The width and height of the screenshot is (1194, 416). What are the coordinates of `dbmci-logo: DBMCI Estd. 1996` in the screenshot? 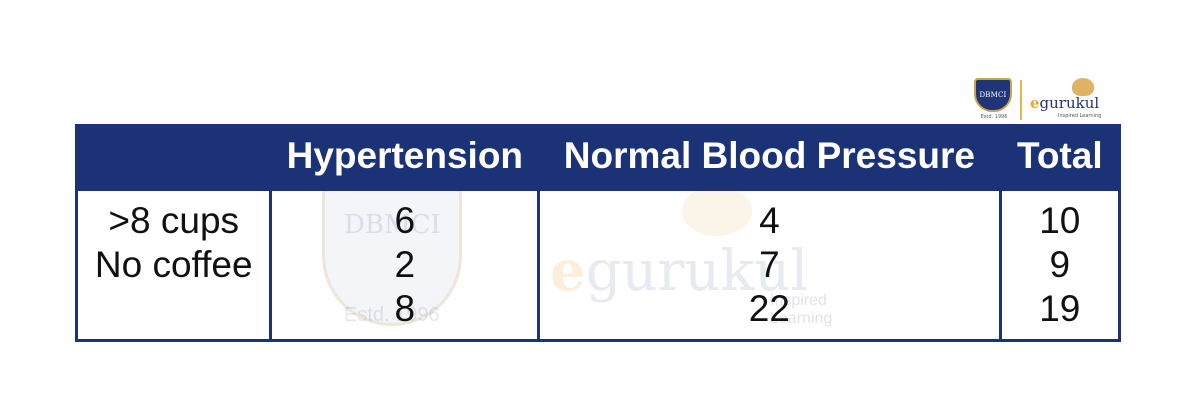 It's located at (994, 100).